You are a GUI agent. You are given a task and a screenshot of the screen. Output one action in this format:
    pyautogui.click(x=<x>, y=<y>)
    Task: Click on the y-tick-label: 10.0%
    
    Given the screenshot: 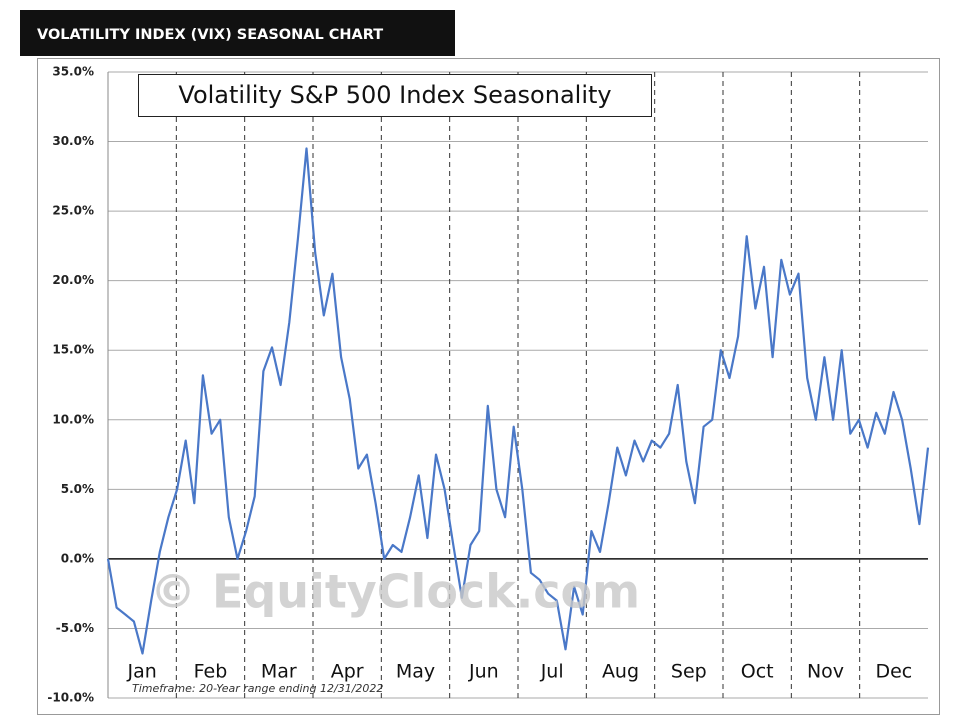 What is the action you would take?
    pyautogui.click(x=73, y=419)
    